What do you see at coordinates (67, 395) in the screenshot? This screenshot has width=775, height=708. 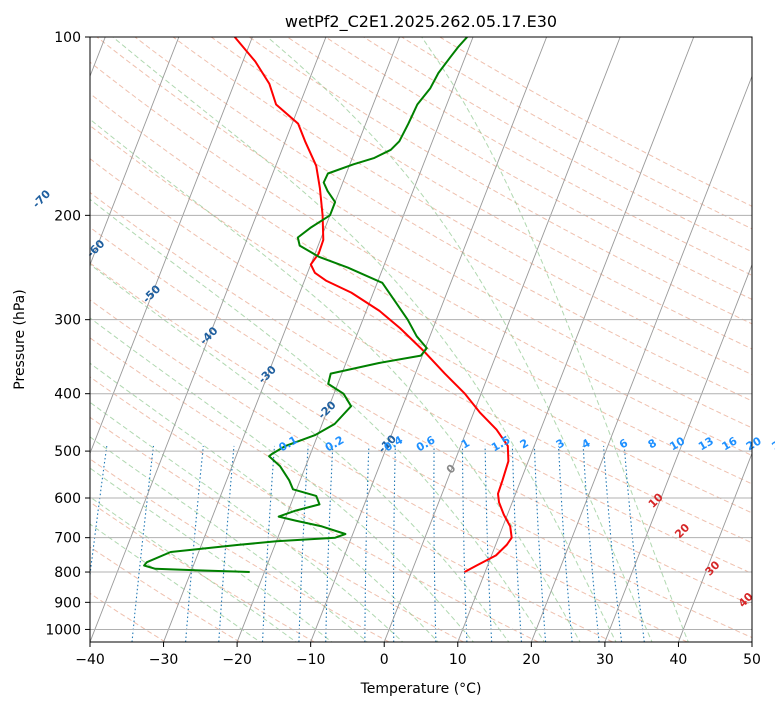 I see `y-tick-label: 400` at bounding box center [67, 395].